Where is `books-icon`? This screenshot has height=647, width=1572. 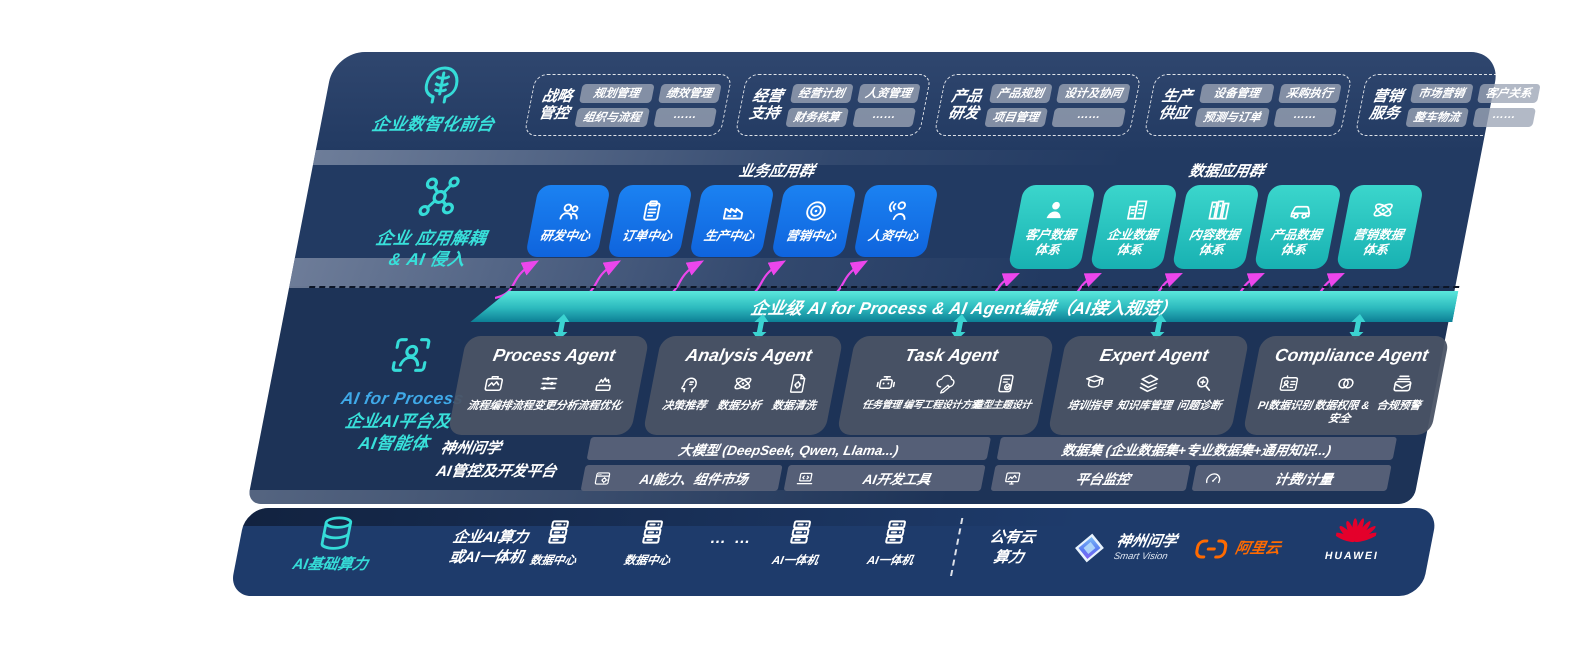
books-icon is located at coordinates (1219, 209).